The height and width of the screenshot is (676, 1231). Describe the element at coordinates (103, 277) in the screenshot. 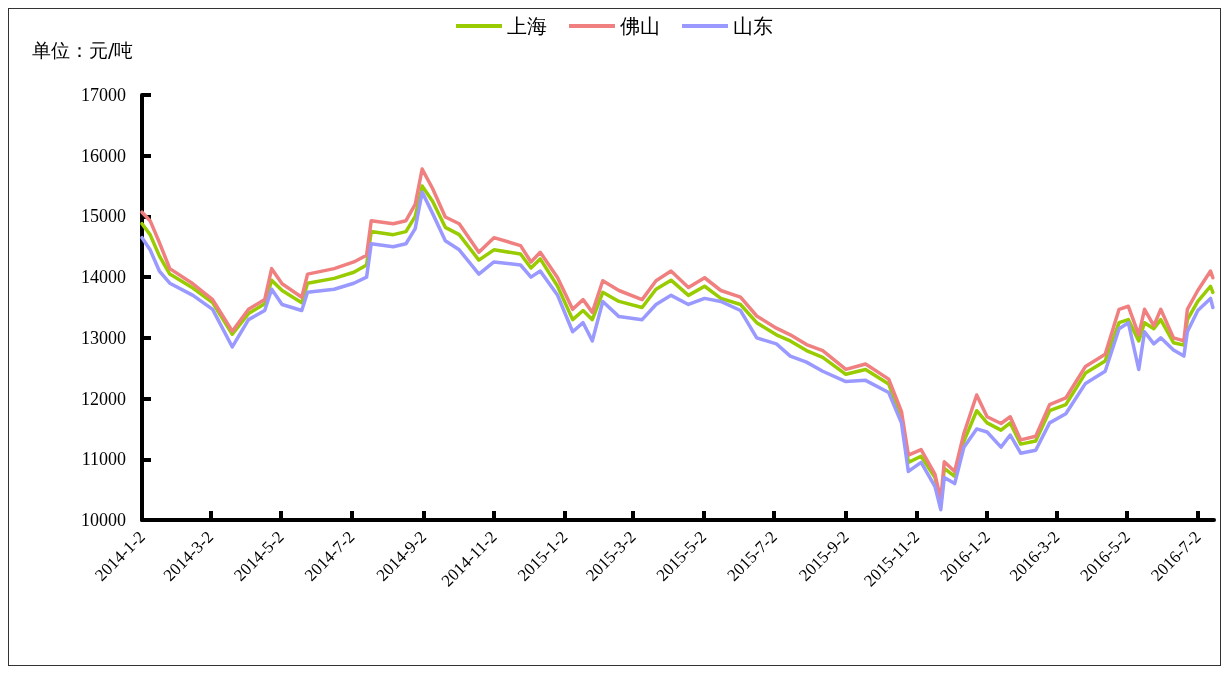

I see `y-tick-label: 14000` at that location.